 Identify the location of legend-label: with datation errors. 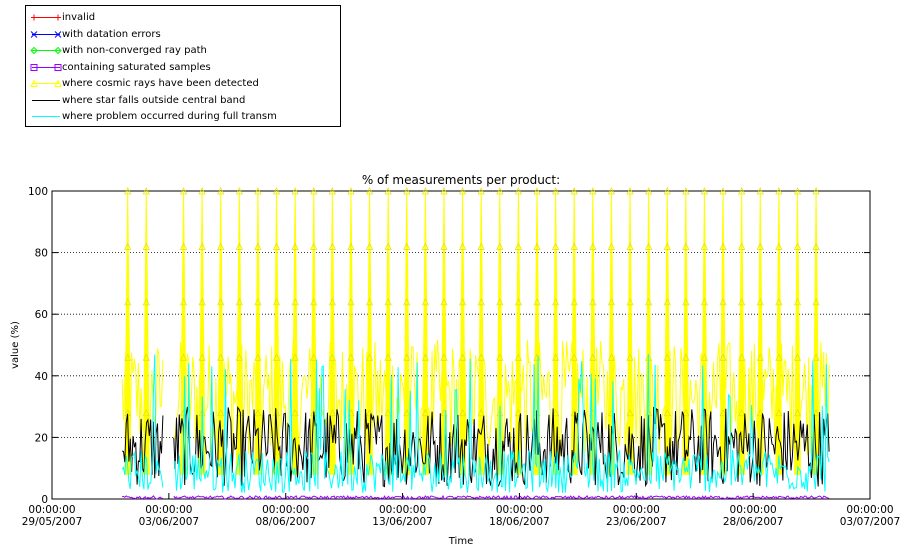
(111, 34).